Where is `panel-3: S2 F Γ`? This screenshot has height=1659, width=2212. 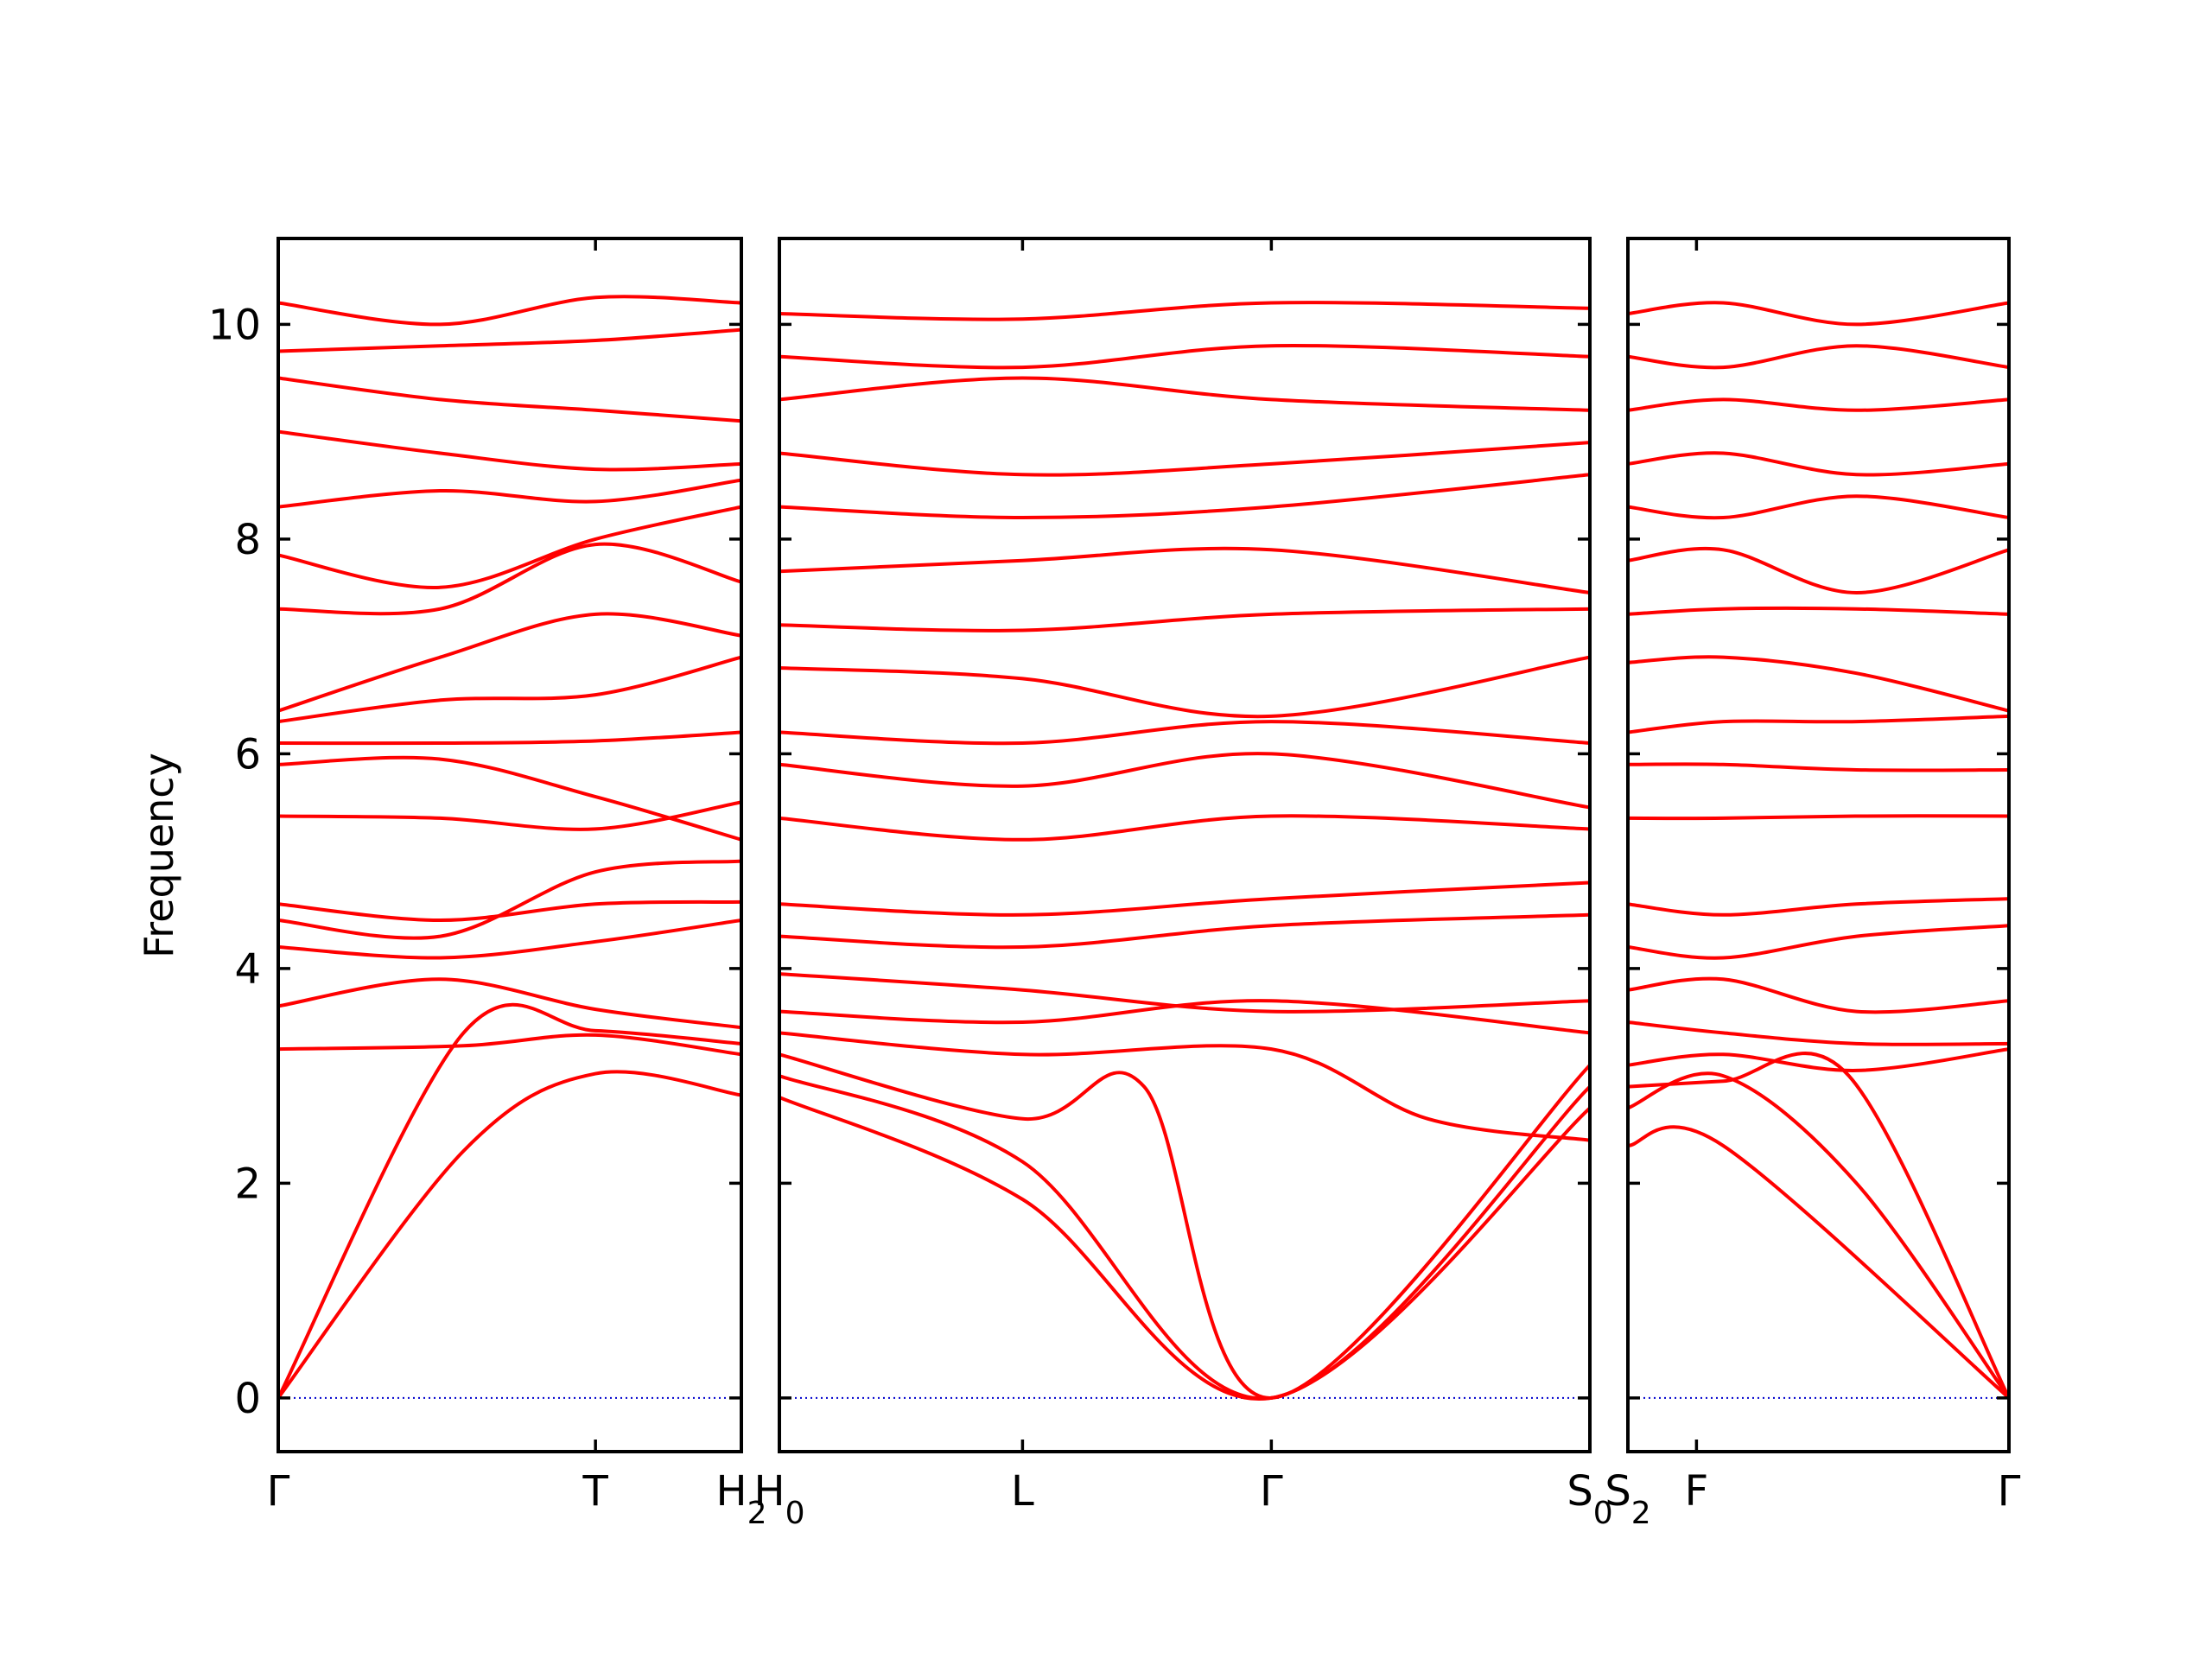 panel-3: S2 F Γ is located at coordinates (1813, 884).